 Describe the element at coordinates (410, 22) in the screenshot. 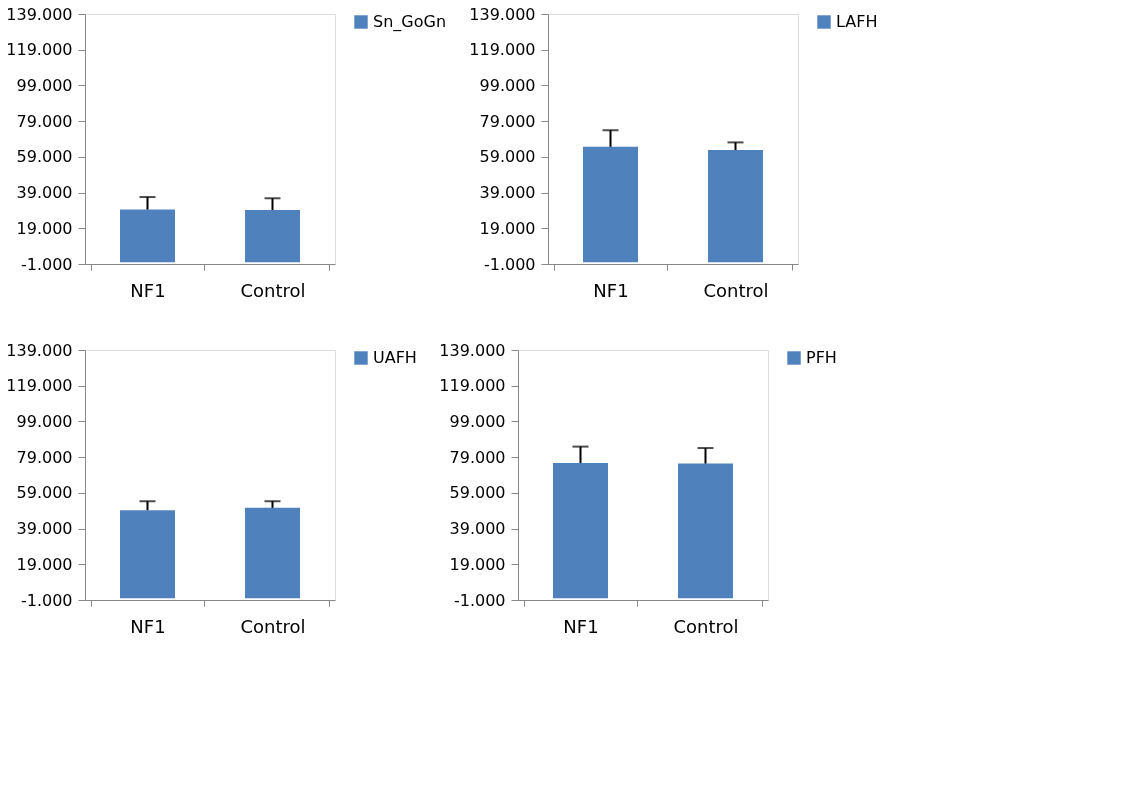

I see `legend-label: Sn_GoGn` at that location.